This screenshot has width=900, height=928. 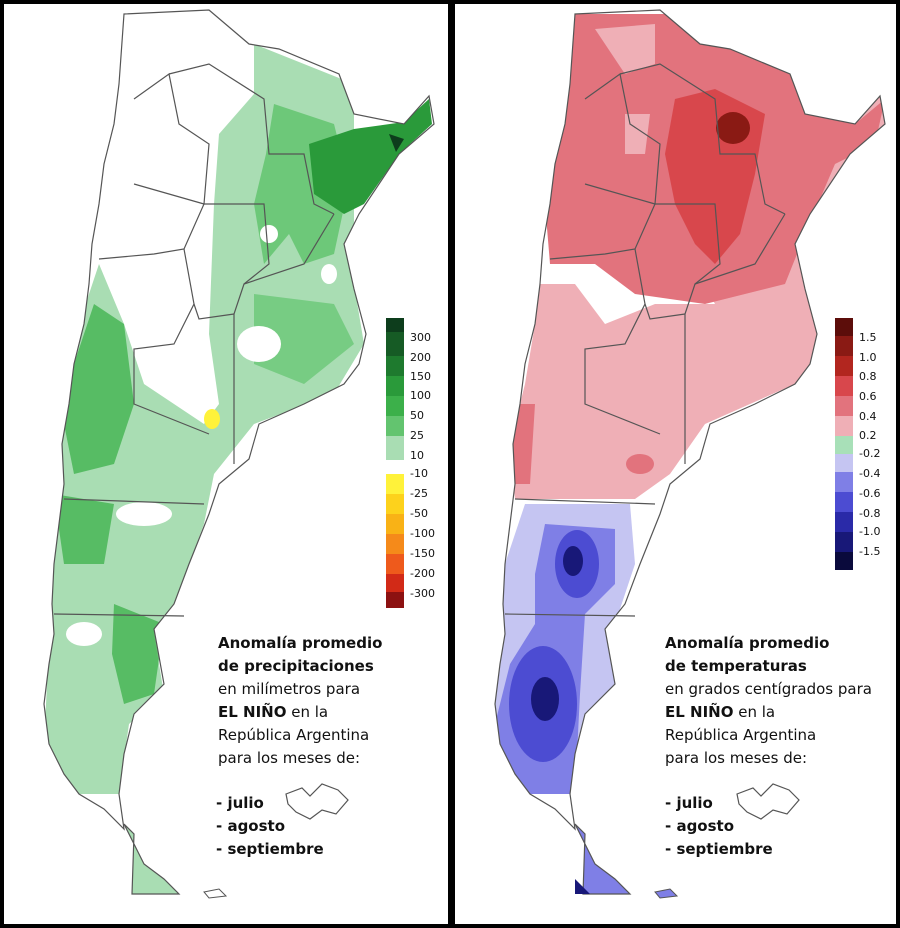 I want to click on yellow-anomaly, so click(x=212, y=419).